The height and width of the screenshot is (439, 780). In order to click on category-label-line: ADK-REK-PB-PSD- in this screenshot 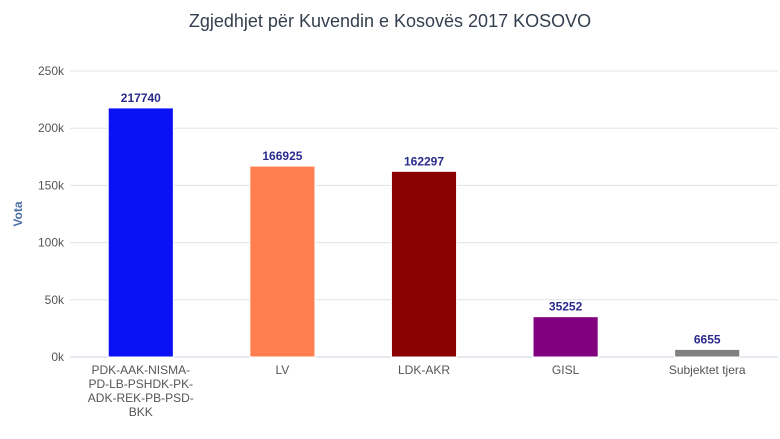, I will do `click(141, 398)`.